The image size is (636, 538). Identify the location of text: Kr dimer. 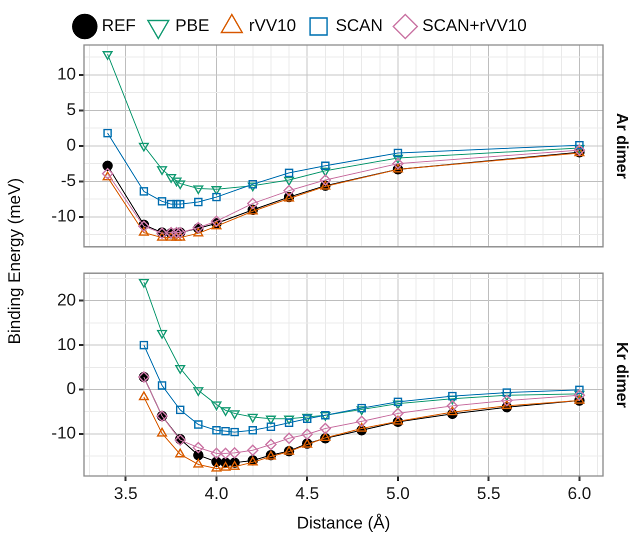
(621, 375).